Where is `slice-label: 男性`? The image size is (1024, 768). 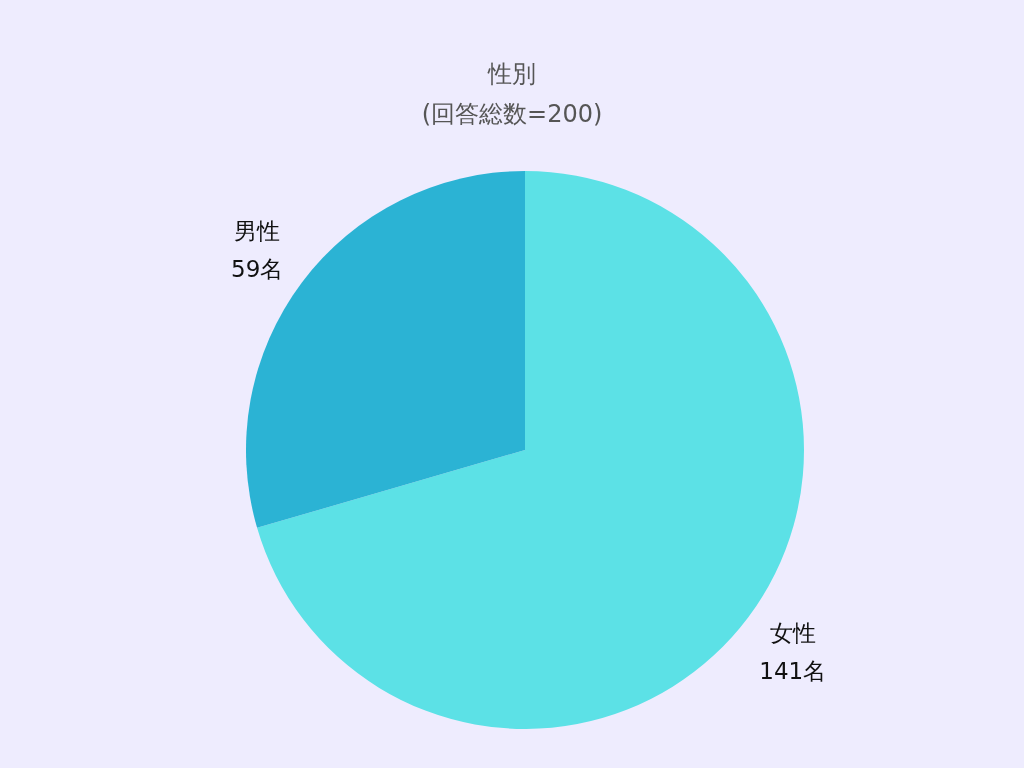
slice-label: 男性 is located at coordinates (257, 230).